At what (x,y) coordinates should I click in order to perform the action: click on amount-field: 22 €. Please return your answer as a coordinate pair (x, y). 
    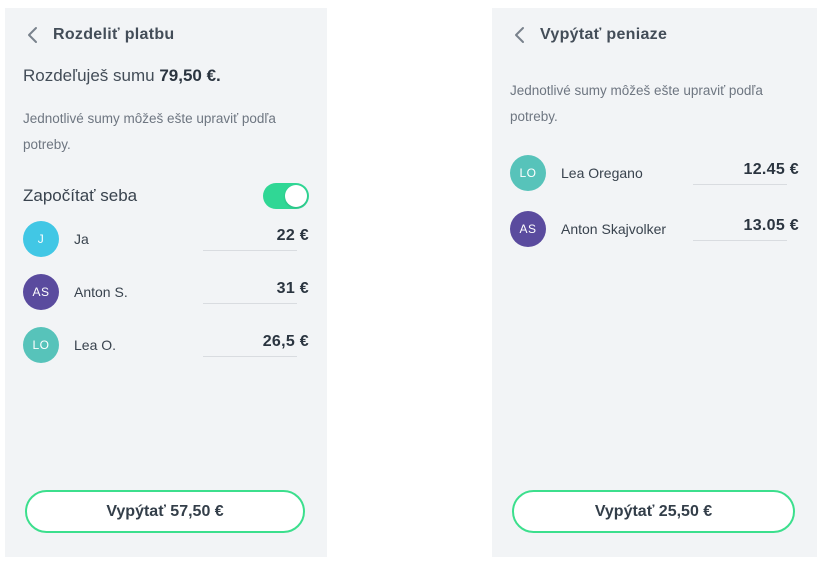
    Looking at the image, I should click on (256, 239).